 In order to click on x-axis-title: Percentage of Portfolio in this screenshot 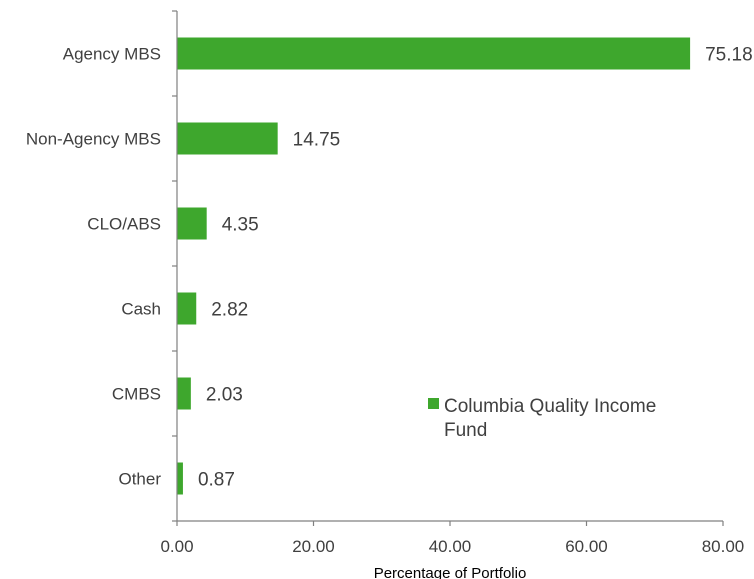, I will do `click(450, 572)`.